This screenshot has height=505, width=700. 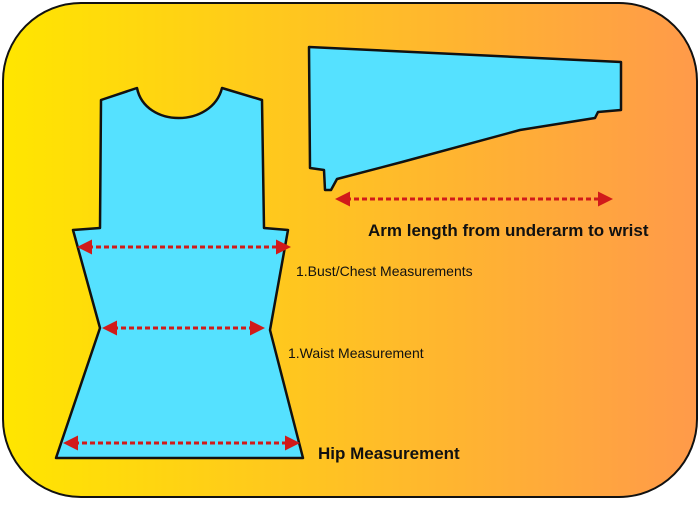 I want to click on hip-label: Hip Measurement, so click(x=389, y=453).